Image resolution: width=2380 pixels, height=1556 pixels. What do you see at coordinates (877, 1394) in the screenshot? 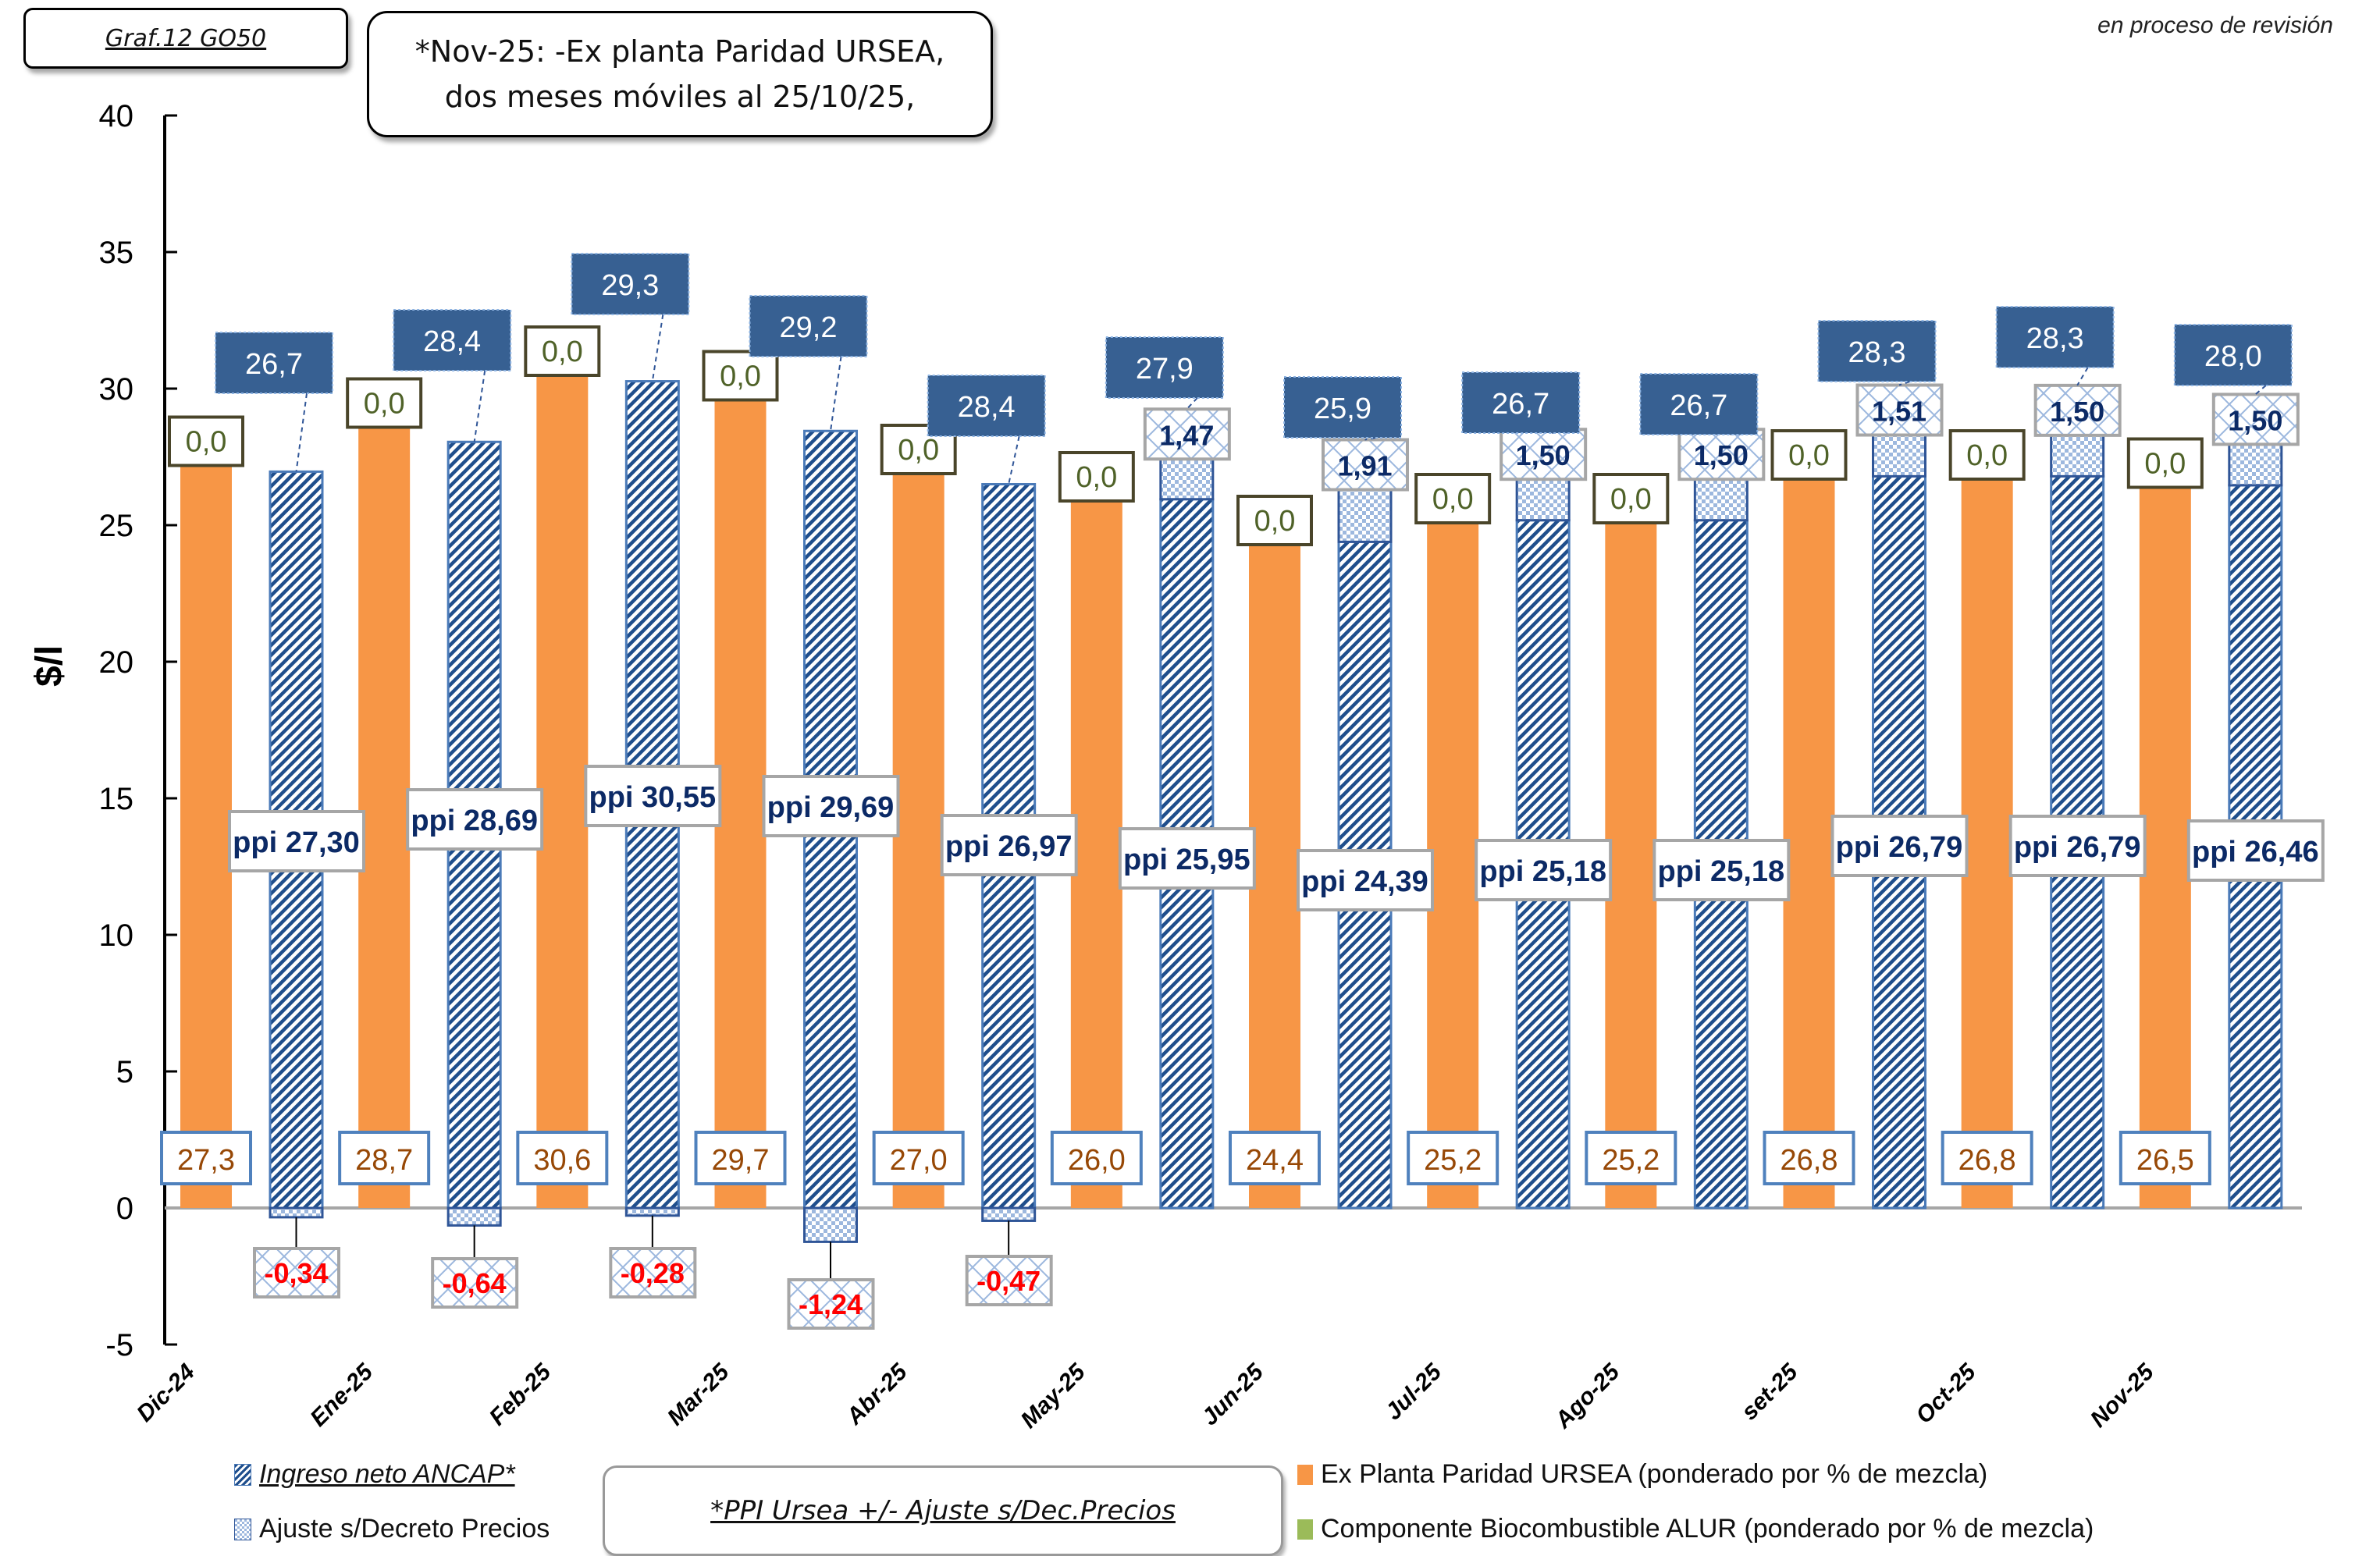
I see `x-tick-label: Abr-25` at bounding box center [877, 1394].